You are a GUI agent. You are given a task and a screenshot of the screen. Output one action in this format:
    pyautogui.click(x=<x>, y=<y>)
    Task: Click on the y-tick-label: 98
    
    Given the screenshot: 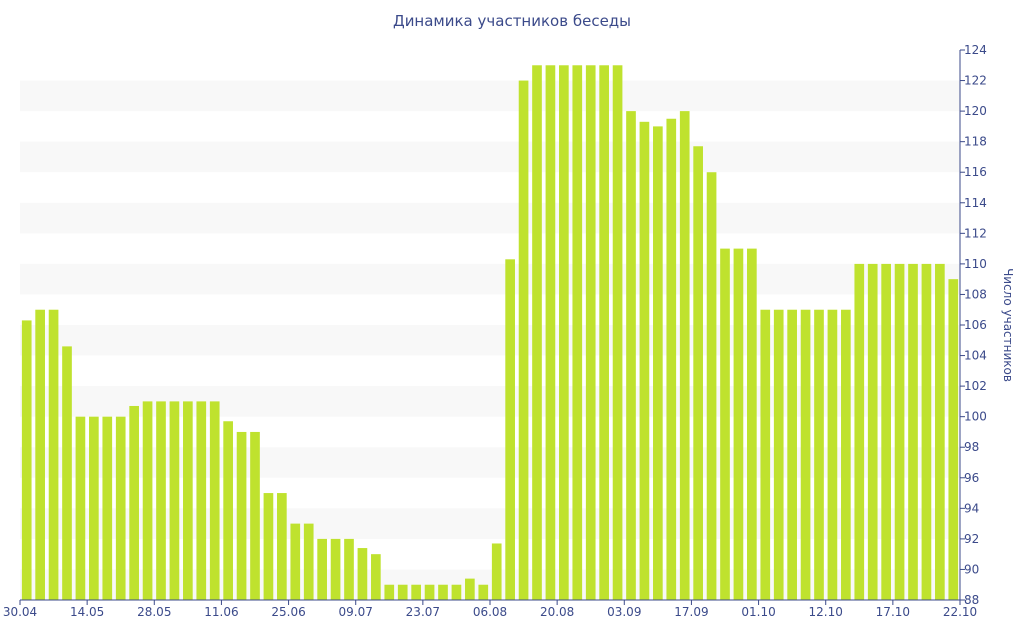 What is the action you would take?
    pyautogui.click(x=971, y=447)
    